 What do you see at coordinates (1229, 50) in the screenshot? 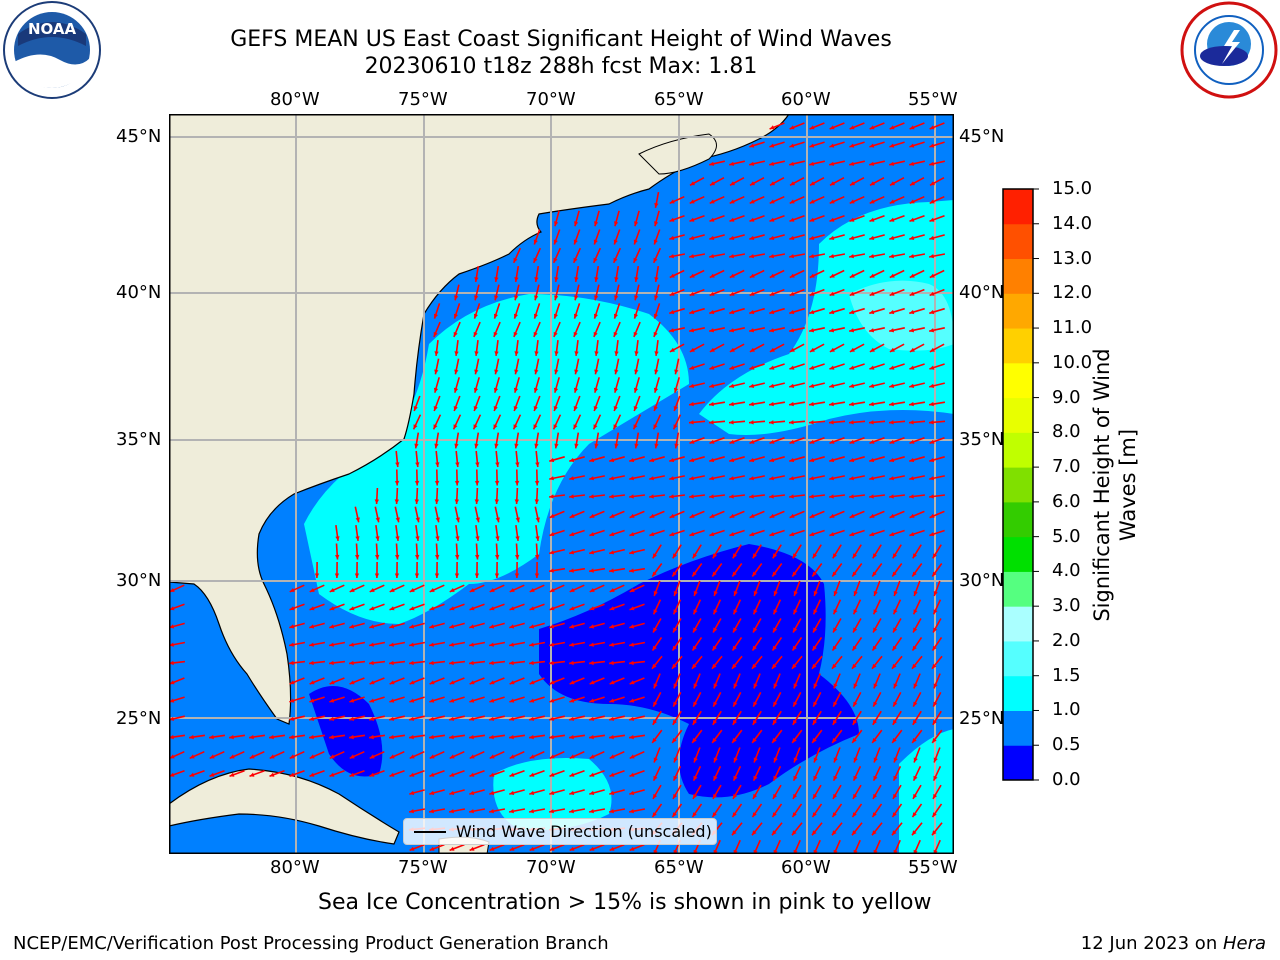
I see `nws-logo` at bounding box center [1229, 50].